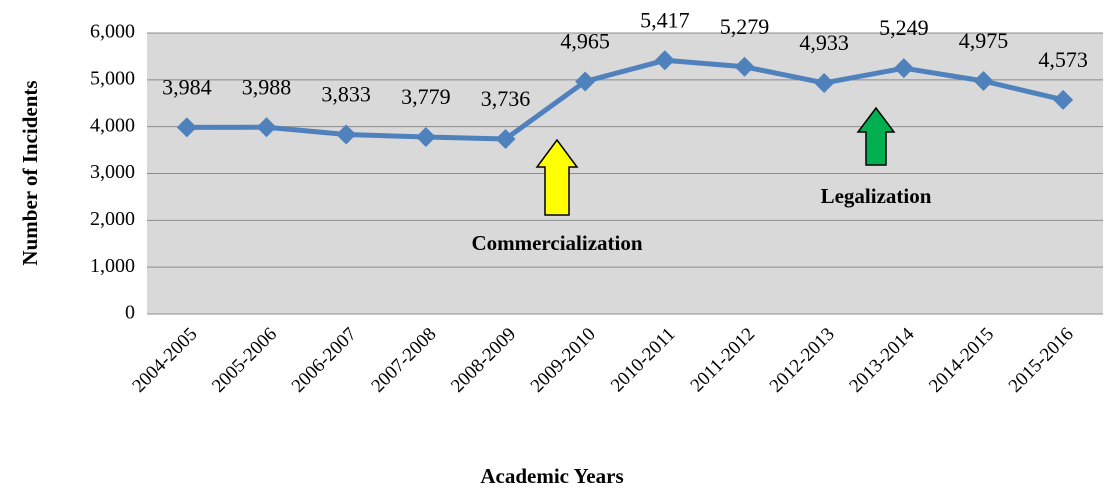 This screenshot has height=494, width=1105. Describe the element at coordinates (556, 243) in the screenshot. I see `annotation: Commercialization` at that location.